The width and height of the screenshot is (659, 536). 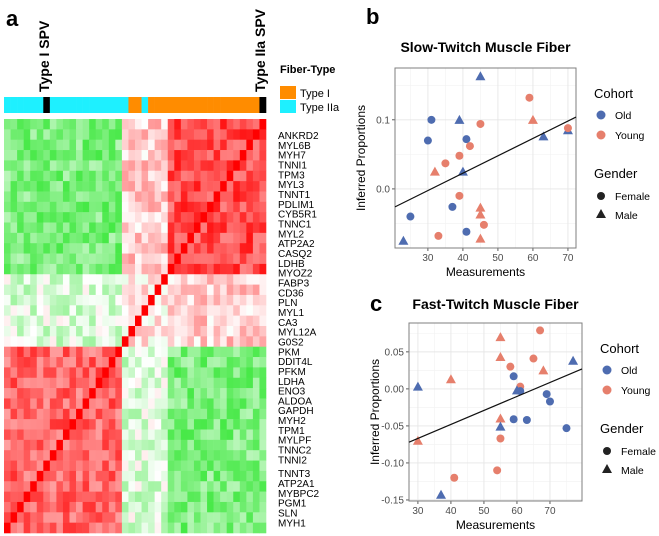 I want to click on legend-young-marker, so click(x=607, y=390).